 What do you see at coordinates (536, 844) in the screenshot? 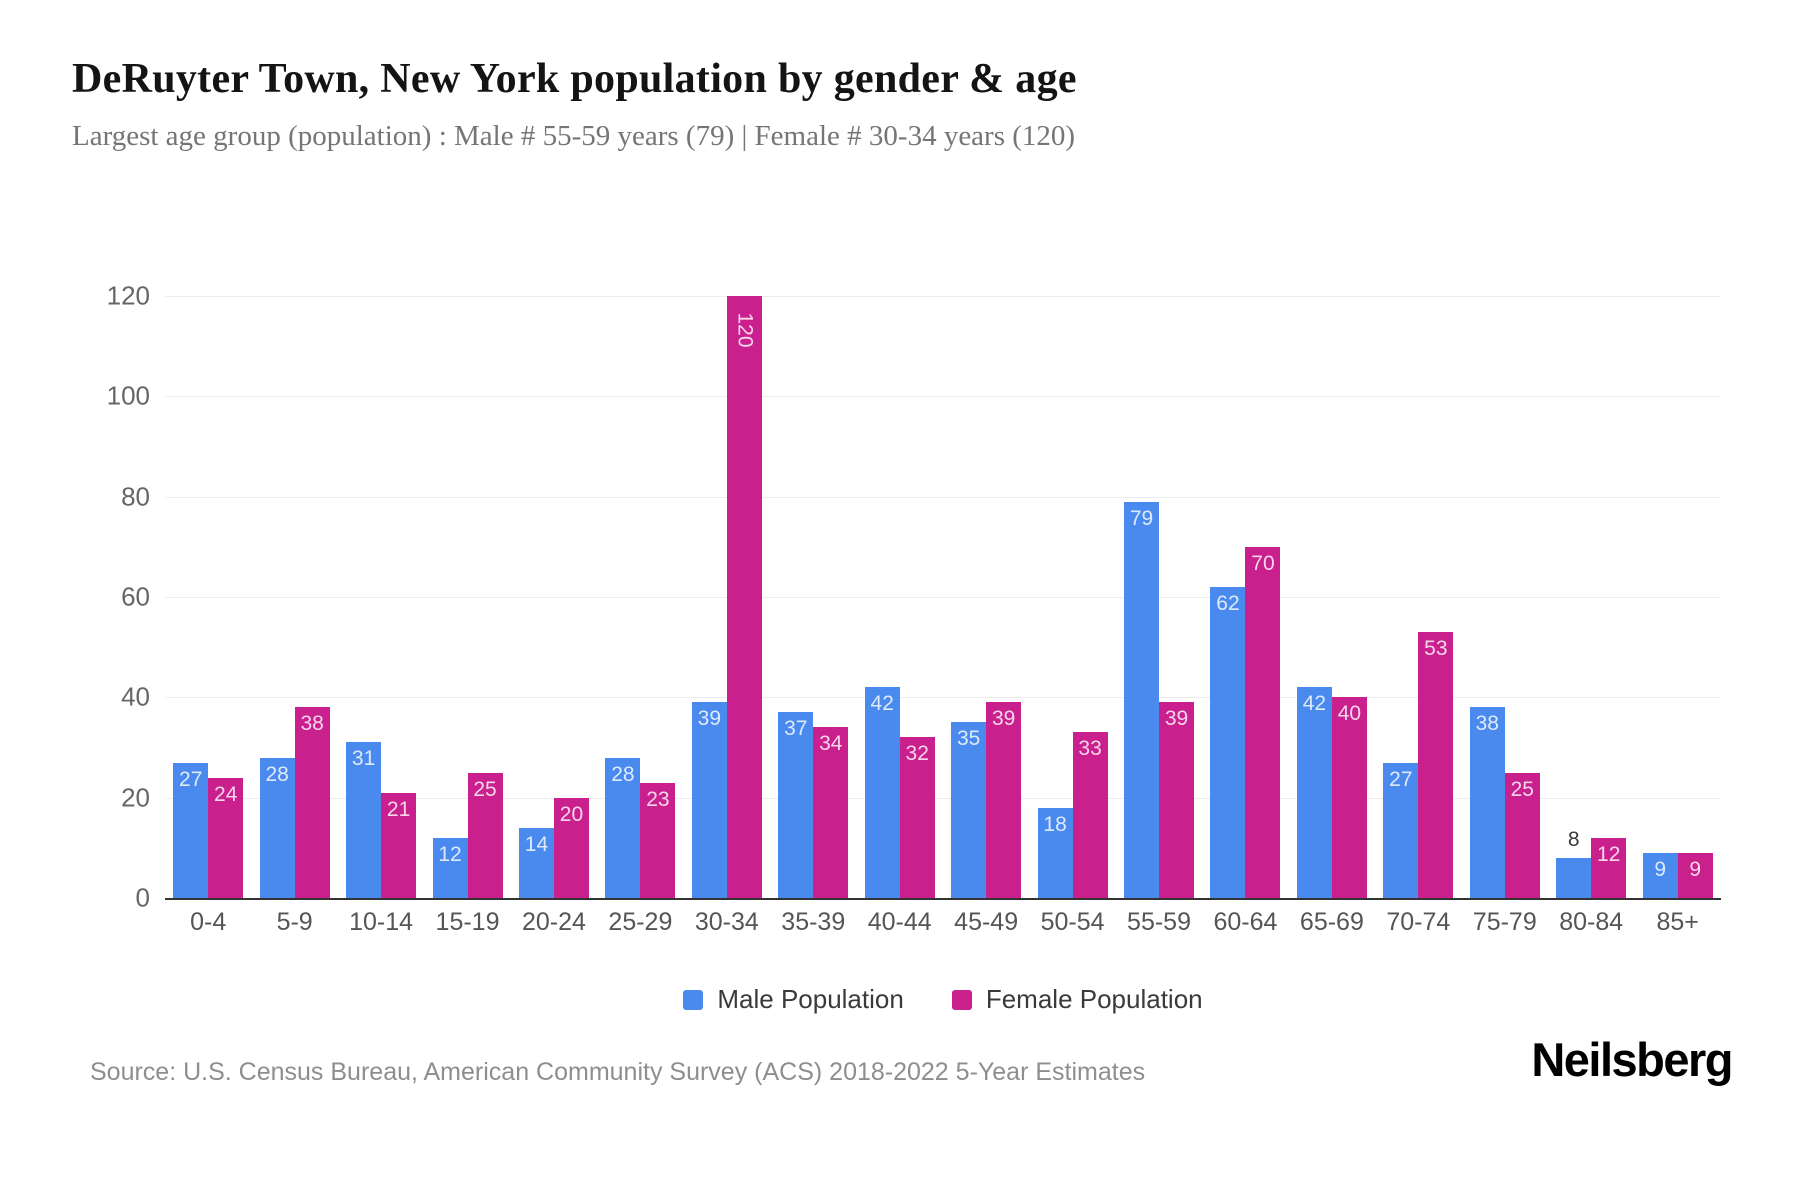
I see `bar-value-label: 14` at bounding box center [536, 844].